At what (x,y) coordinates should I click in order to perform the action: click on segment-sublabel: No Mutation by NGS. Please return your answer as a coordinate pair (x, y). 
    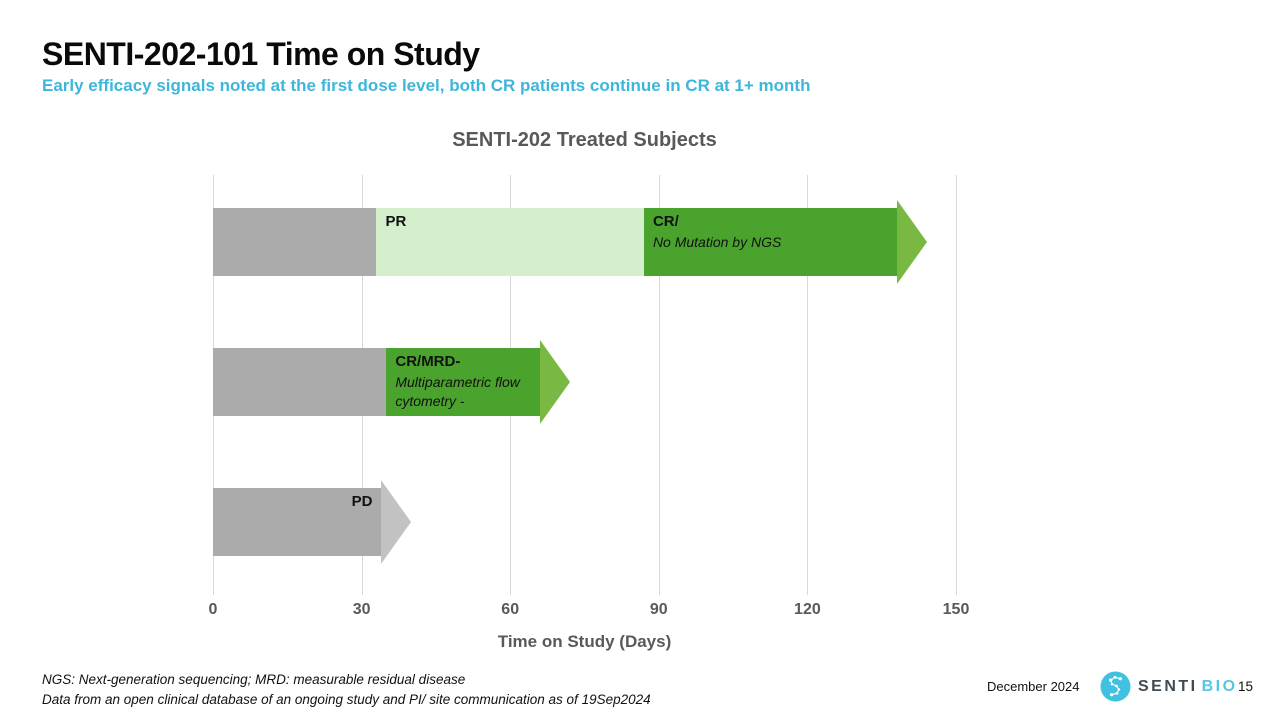
    Looking at the image, I should click on (717, 242).